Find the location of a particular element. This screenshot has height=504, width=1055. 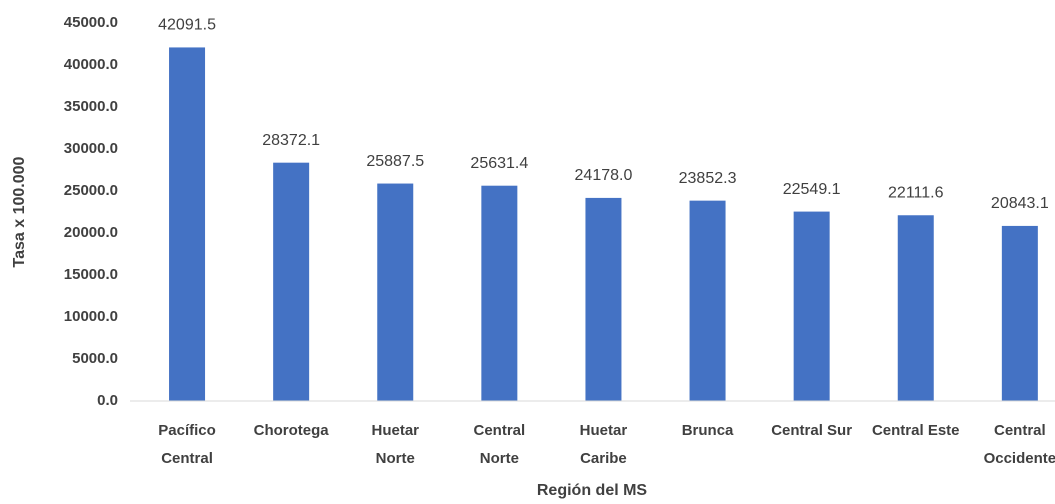

x-axis-title: Región del MS is located at coordinates (592, 490).